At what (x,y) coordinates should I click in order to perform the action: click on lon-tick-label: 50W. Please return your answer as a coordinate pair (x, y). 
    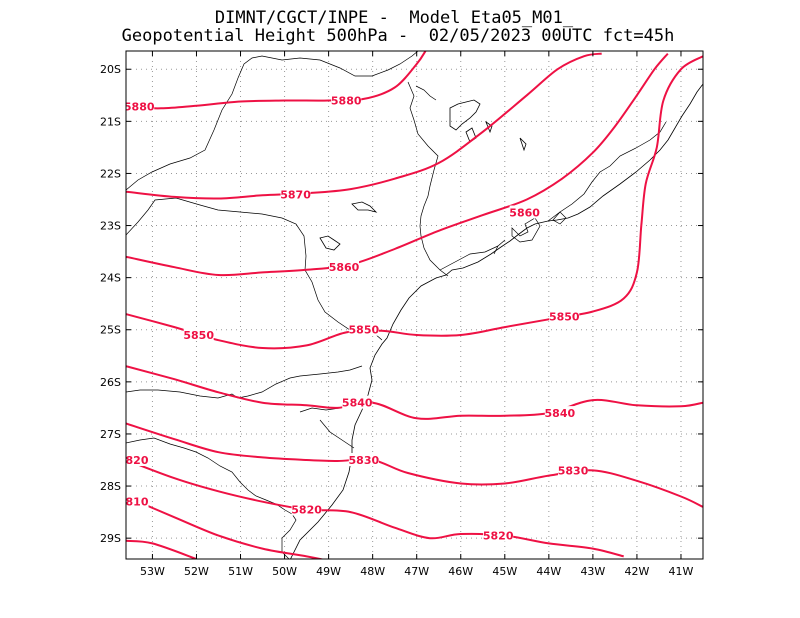
    Looking at the image, I should click on (284, 571).